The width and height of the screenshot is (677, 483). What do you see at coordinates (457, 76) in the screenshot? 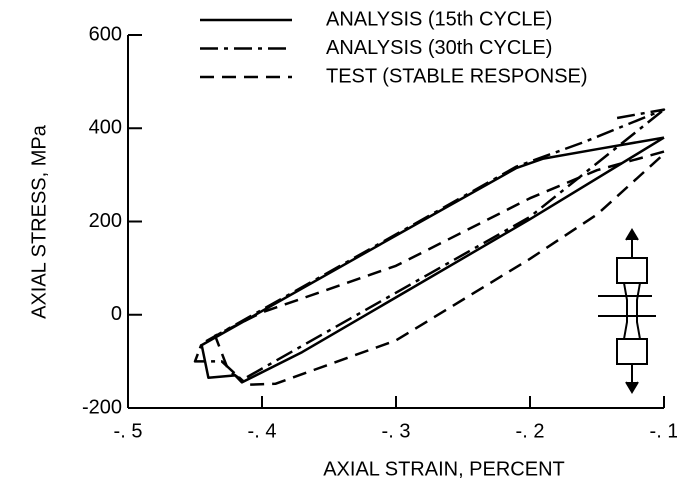
I see `legend-label: TEST (STABLE RESPONSE)` at bounding box center [457, 76].